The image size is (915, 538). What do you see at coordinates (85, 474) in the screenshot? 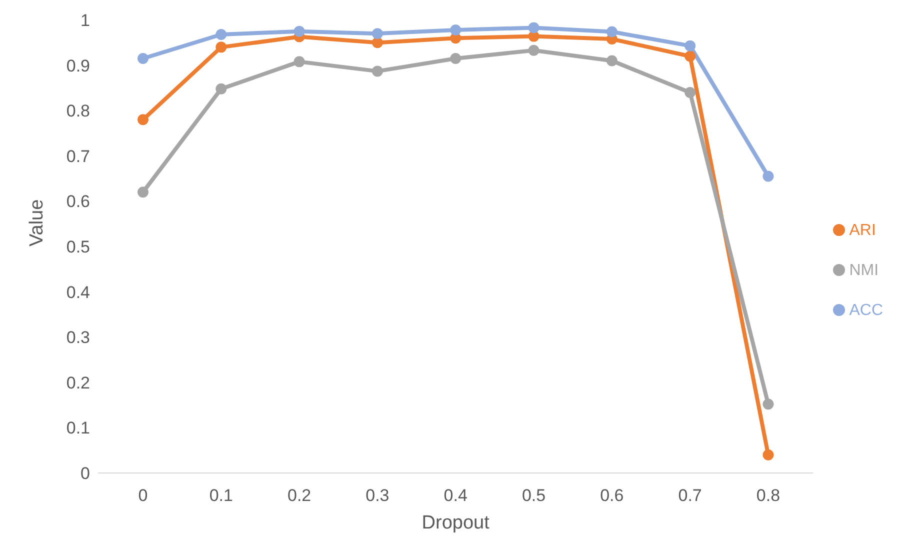
I see `y-tick-label: 0` at bounding box center [85, 474].